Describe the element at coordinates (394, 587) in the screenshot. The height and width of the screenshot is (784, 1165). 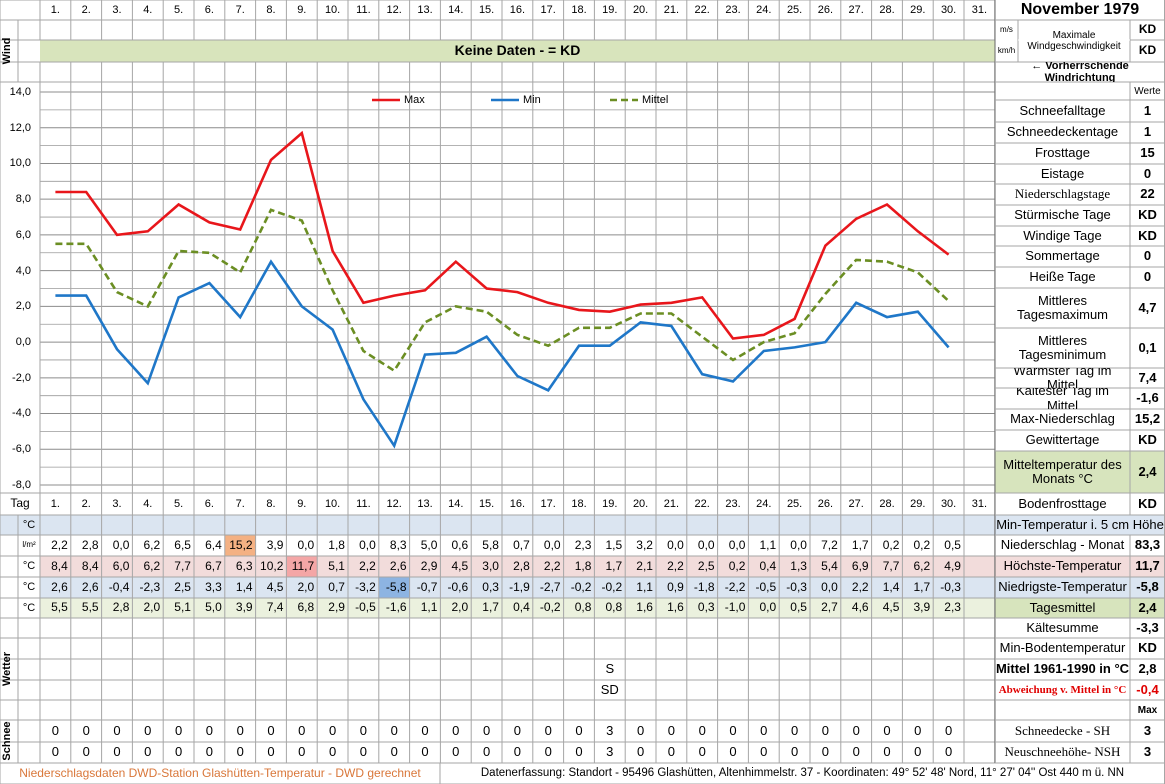
I see `highlight` at that location.